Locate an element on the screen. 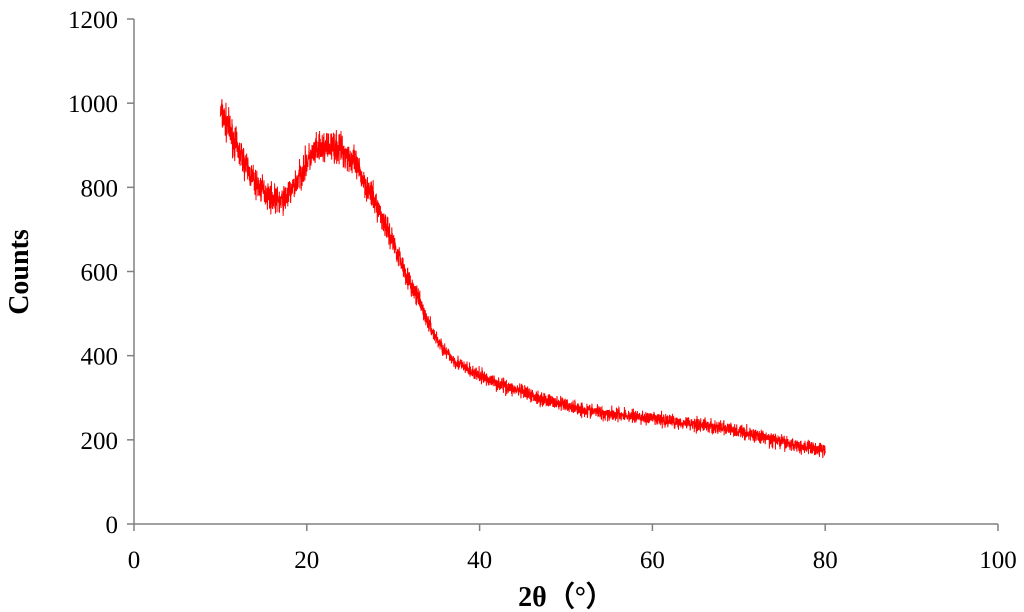  y-tick-label: 600 is located at coordinates (100, 273).